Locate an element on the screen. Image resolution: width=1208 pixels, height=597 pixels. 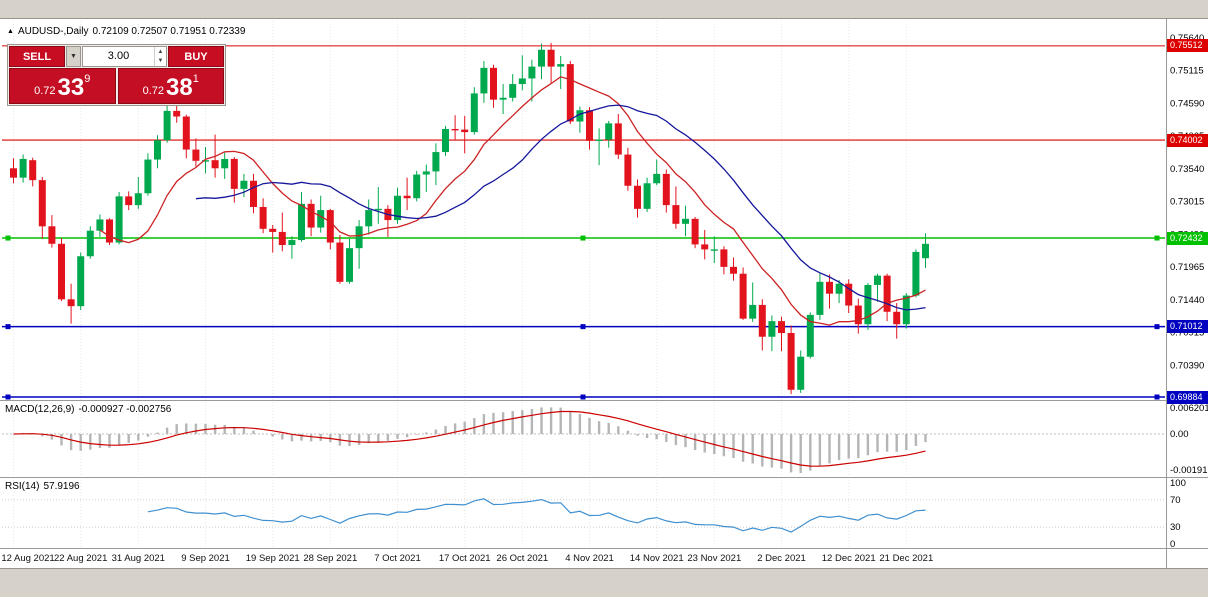
one-click-trading-panel: SELL ▼ 3.00 ▲ ▼ BUY 0.72 33 9 0.72 38 1 is located at coordinates (116, 75).